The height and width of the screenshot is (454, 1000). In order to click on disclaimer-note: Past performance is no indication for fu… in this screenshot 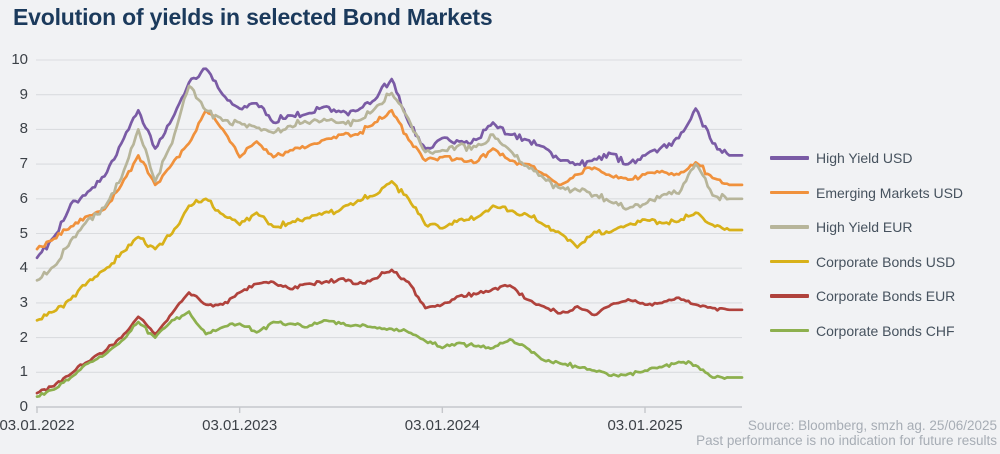, I will do `click(846, 440)`.